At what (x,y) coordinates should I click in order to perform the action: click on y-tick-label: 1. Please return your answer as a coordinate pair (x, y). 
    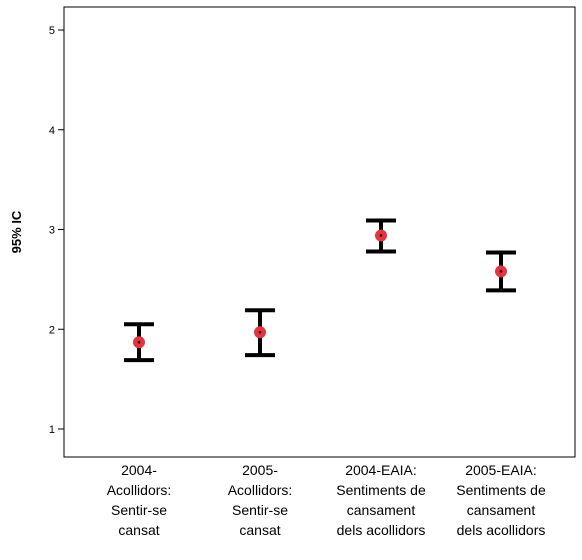
    Looking at the image, I should click on (52, 430).